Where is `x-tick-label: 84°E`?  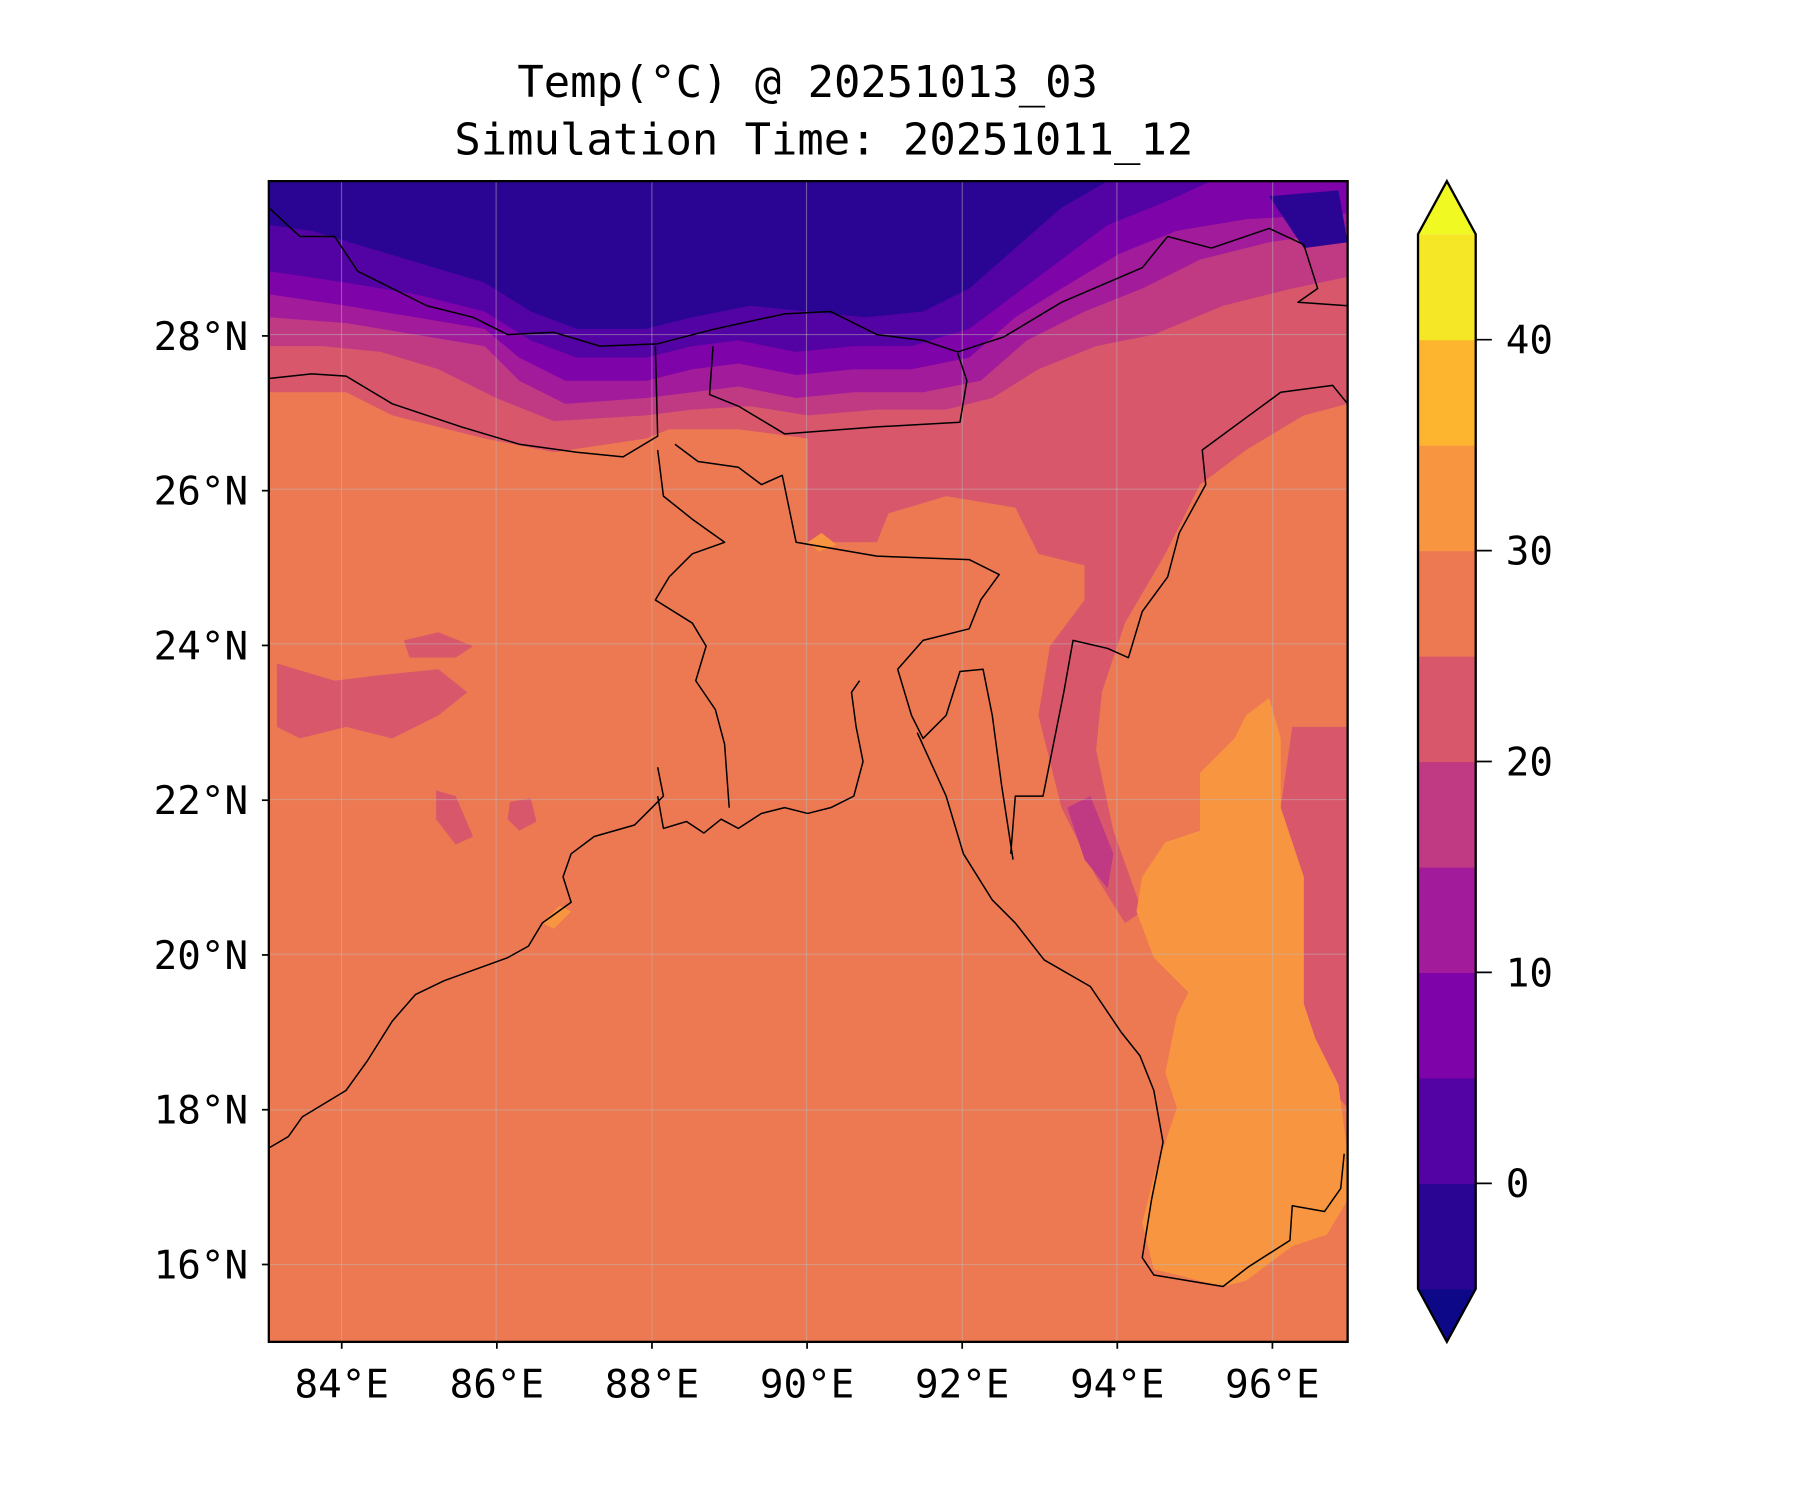
x-tick-label: 84°E is located at coordinates (342, 1384).